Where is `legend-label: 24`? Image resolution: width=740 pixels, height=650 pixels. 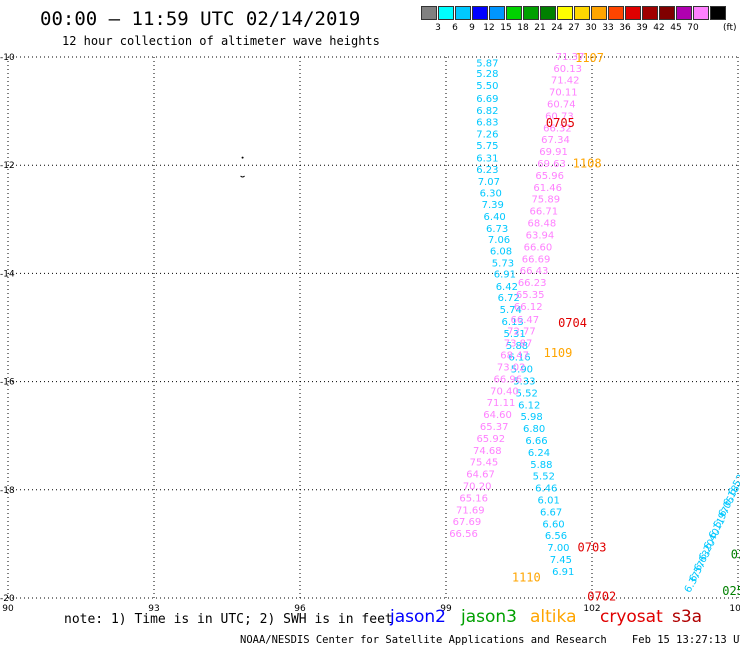
legend-label: 24 is located at coordinates (557, 28).